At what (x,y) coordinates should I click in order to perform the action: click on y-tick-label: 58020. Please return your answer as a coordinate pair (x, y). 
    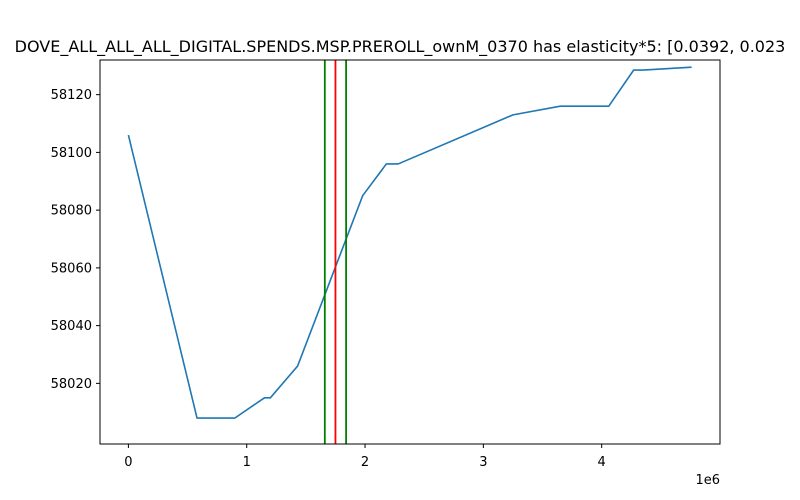
    Looking at the image, I should click on (71, 384).